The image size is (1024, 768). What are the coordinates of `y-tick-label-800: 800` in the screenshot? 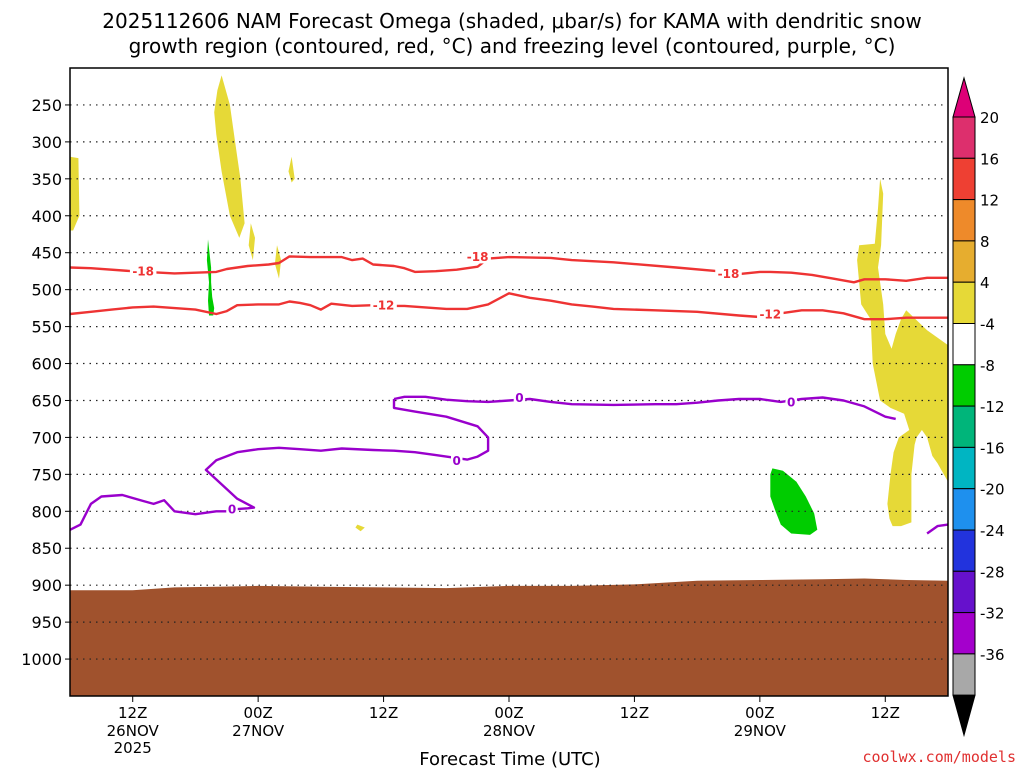 It's located at (46, 511).